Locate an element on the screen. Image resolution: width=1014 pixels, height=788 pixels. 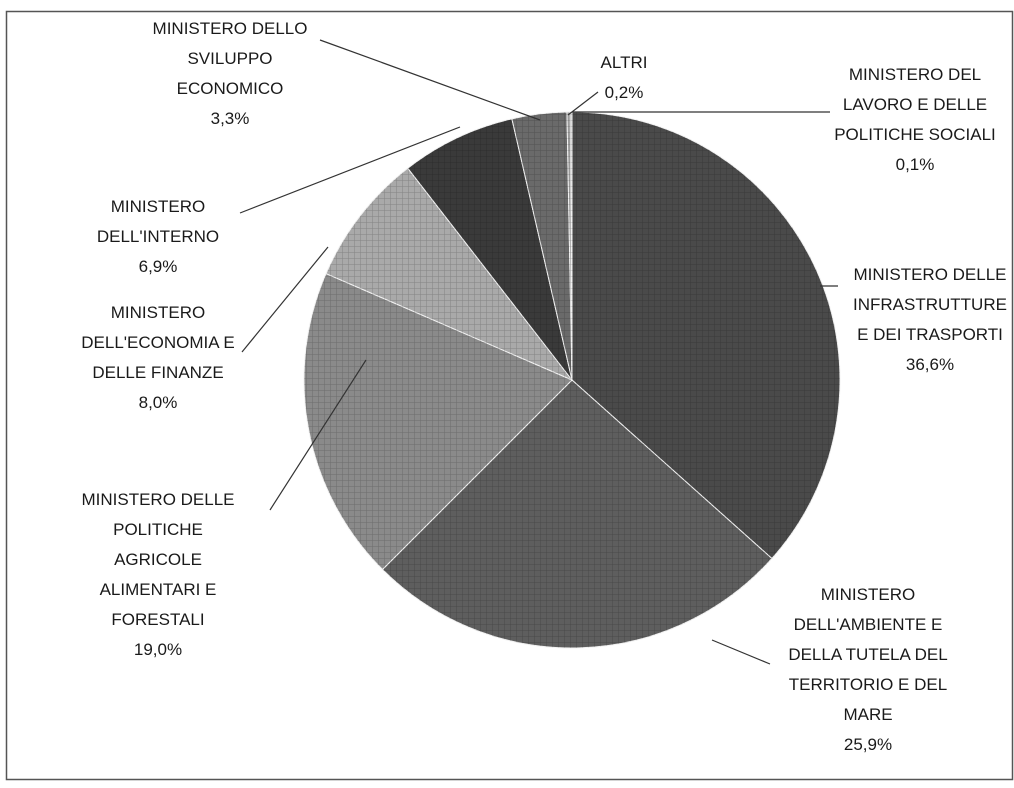
slice-name-line: ALTRI is located at coordinates (624, 62).